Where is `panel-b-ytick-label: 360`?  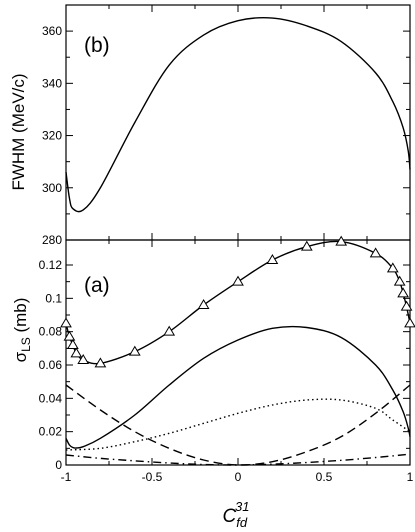
panel-b-ytick-label: 360 is located at coordinates (52, 31).